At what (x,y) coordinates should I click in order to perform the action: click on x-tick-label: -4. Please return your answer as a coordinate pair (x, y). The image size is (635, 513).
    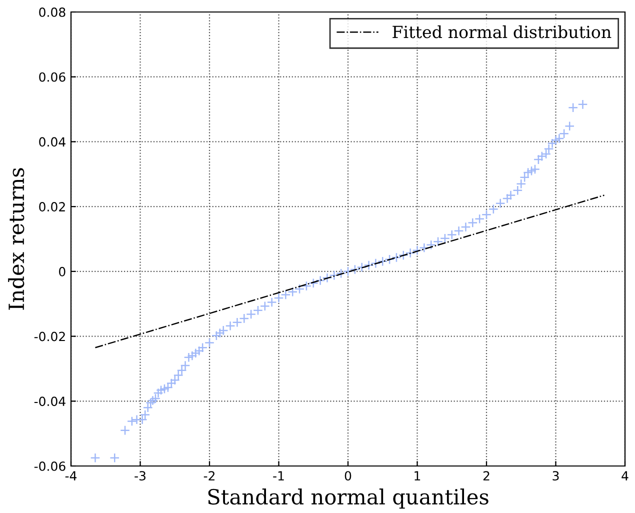
    Looking at the image, I should click on (71, 475).